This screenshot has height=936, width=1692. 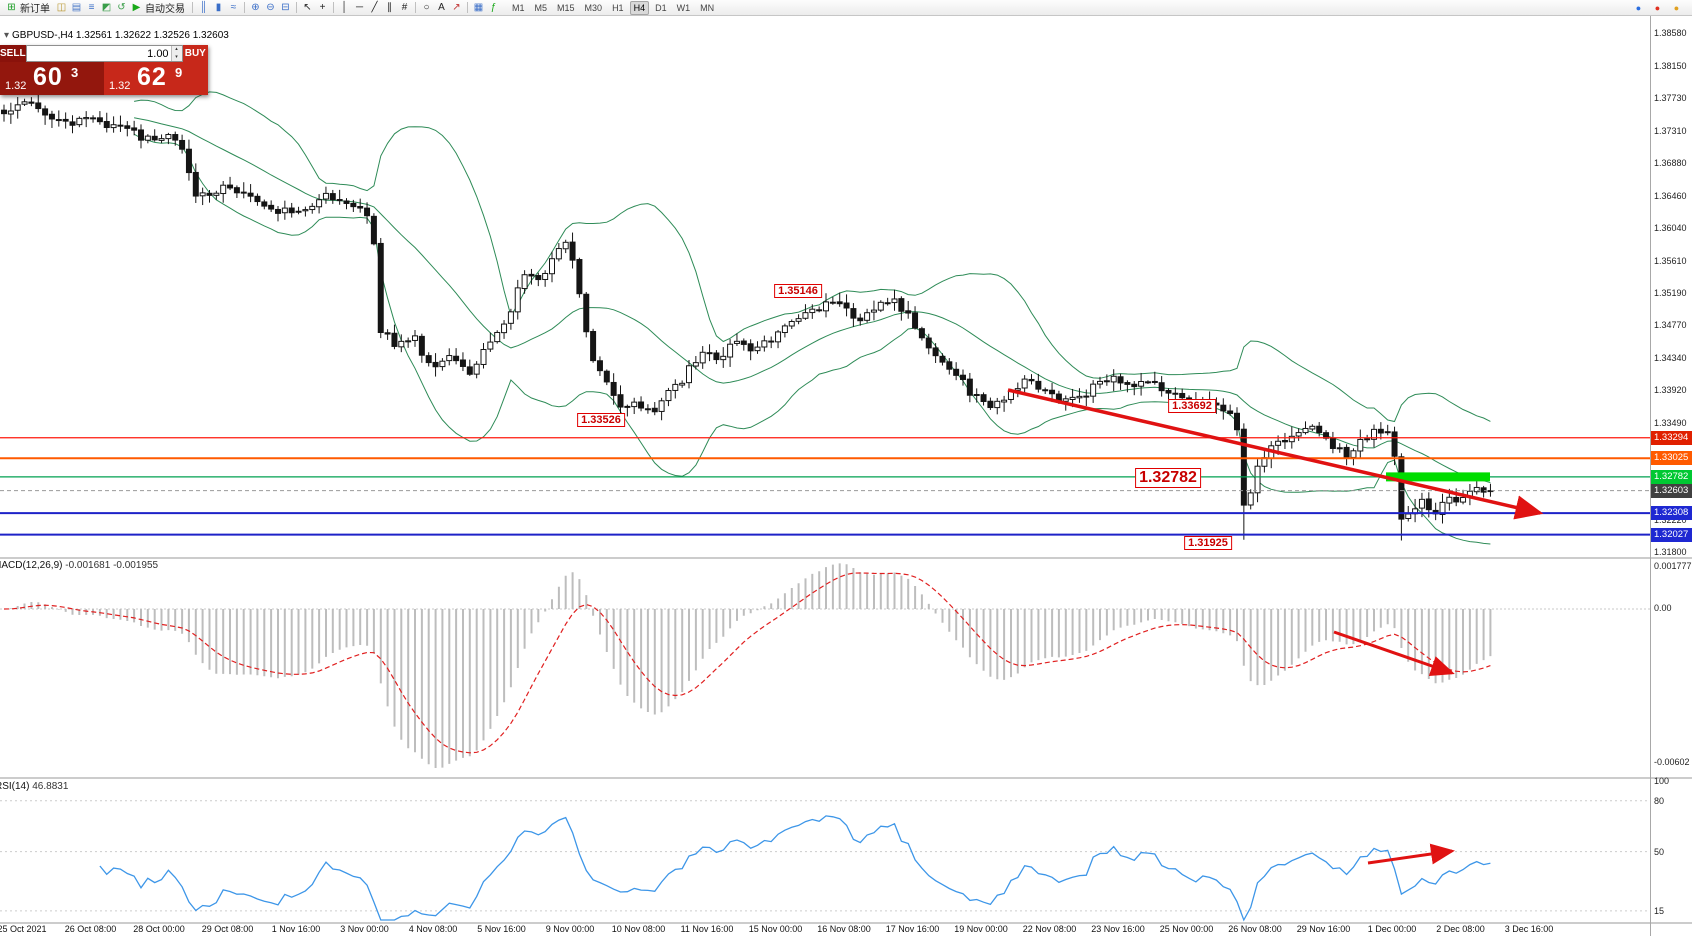 I want to click on time-axis-label: 16 Nov 08:00, so click(x=844, y=929).